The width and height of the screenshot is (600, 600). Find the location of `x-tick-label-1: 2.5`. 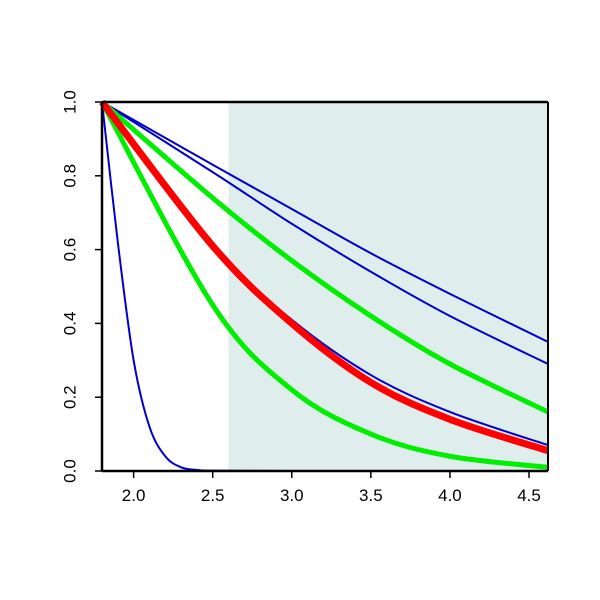

x-tick-label-1: 2.5 is located at coordinates (213, 495).